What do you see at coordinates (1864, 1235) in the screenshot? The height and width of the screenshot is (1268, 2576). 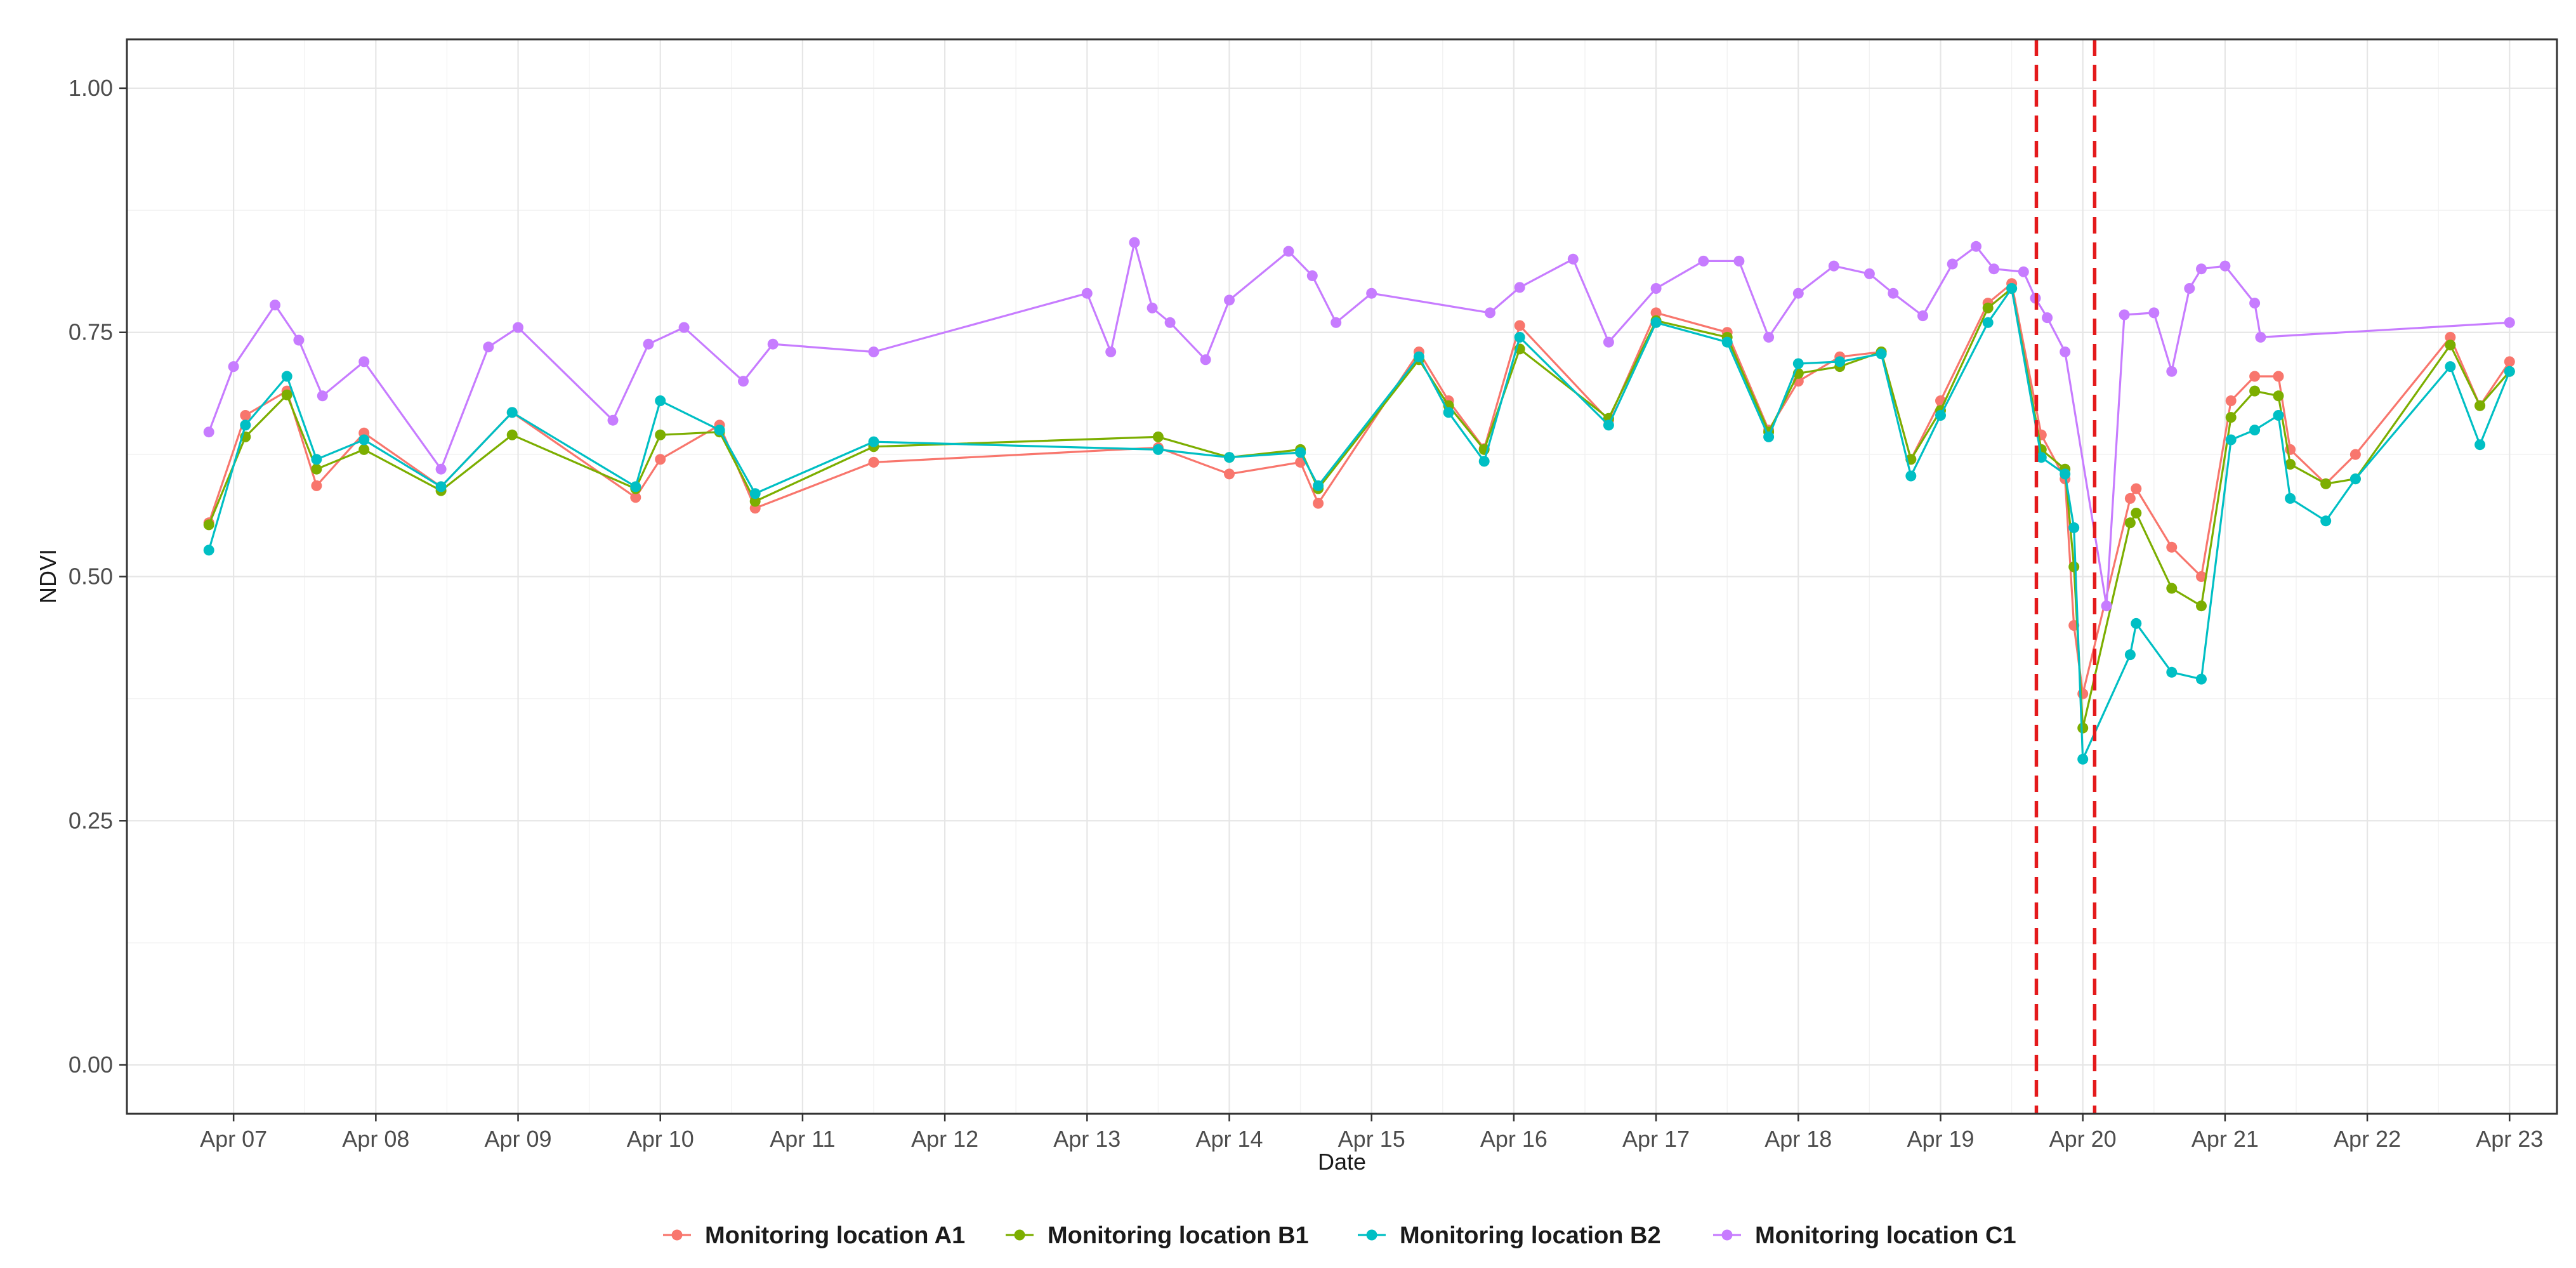 I see `legend-item: Monitoring location C1` at bounding box center [1864, 1235].